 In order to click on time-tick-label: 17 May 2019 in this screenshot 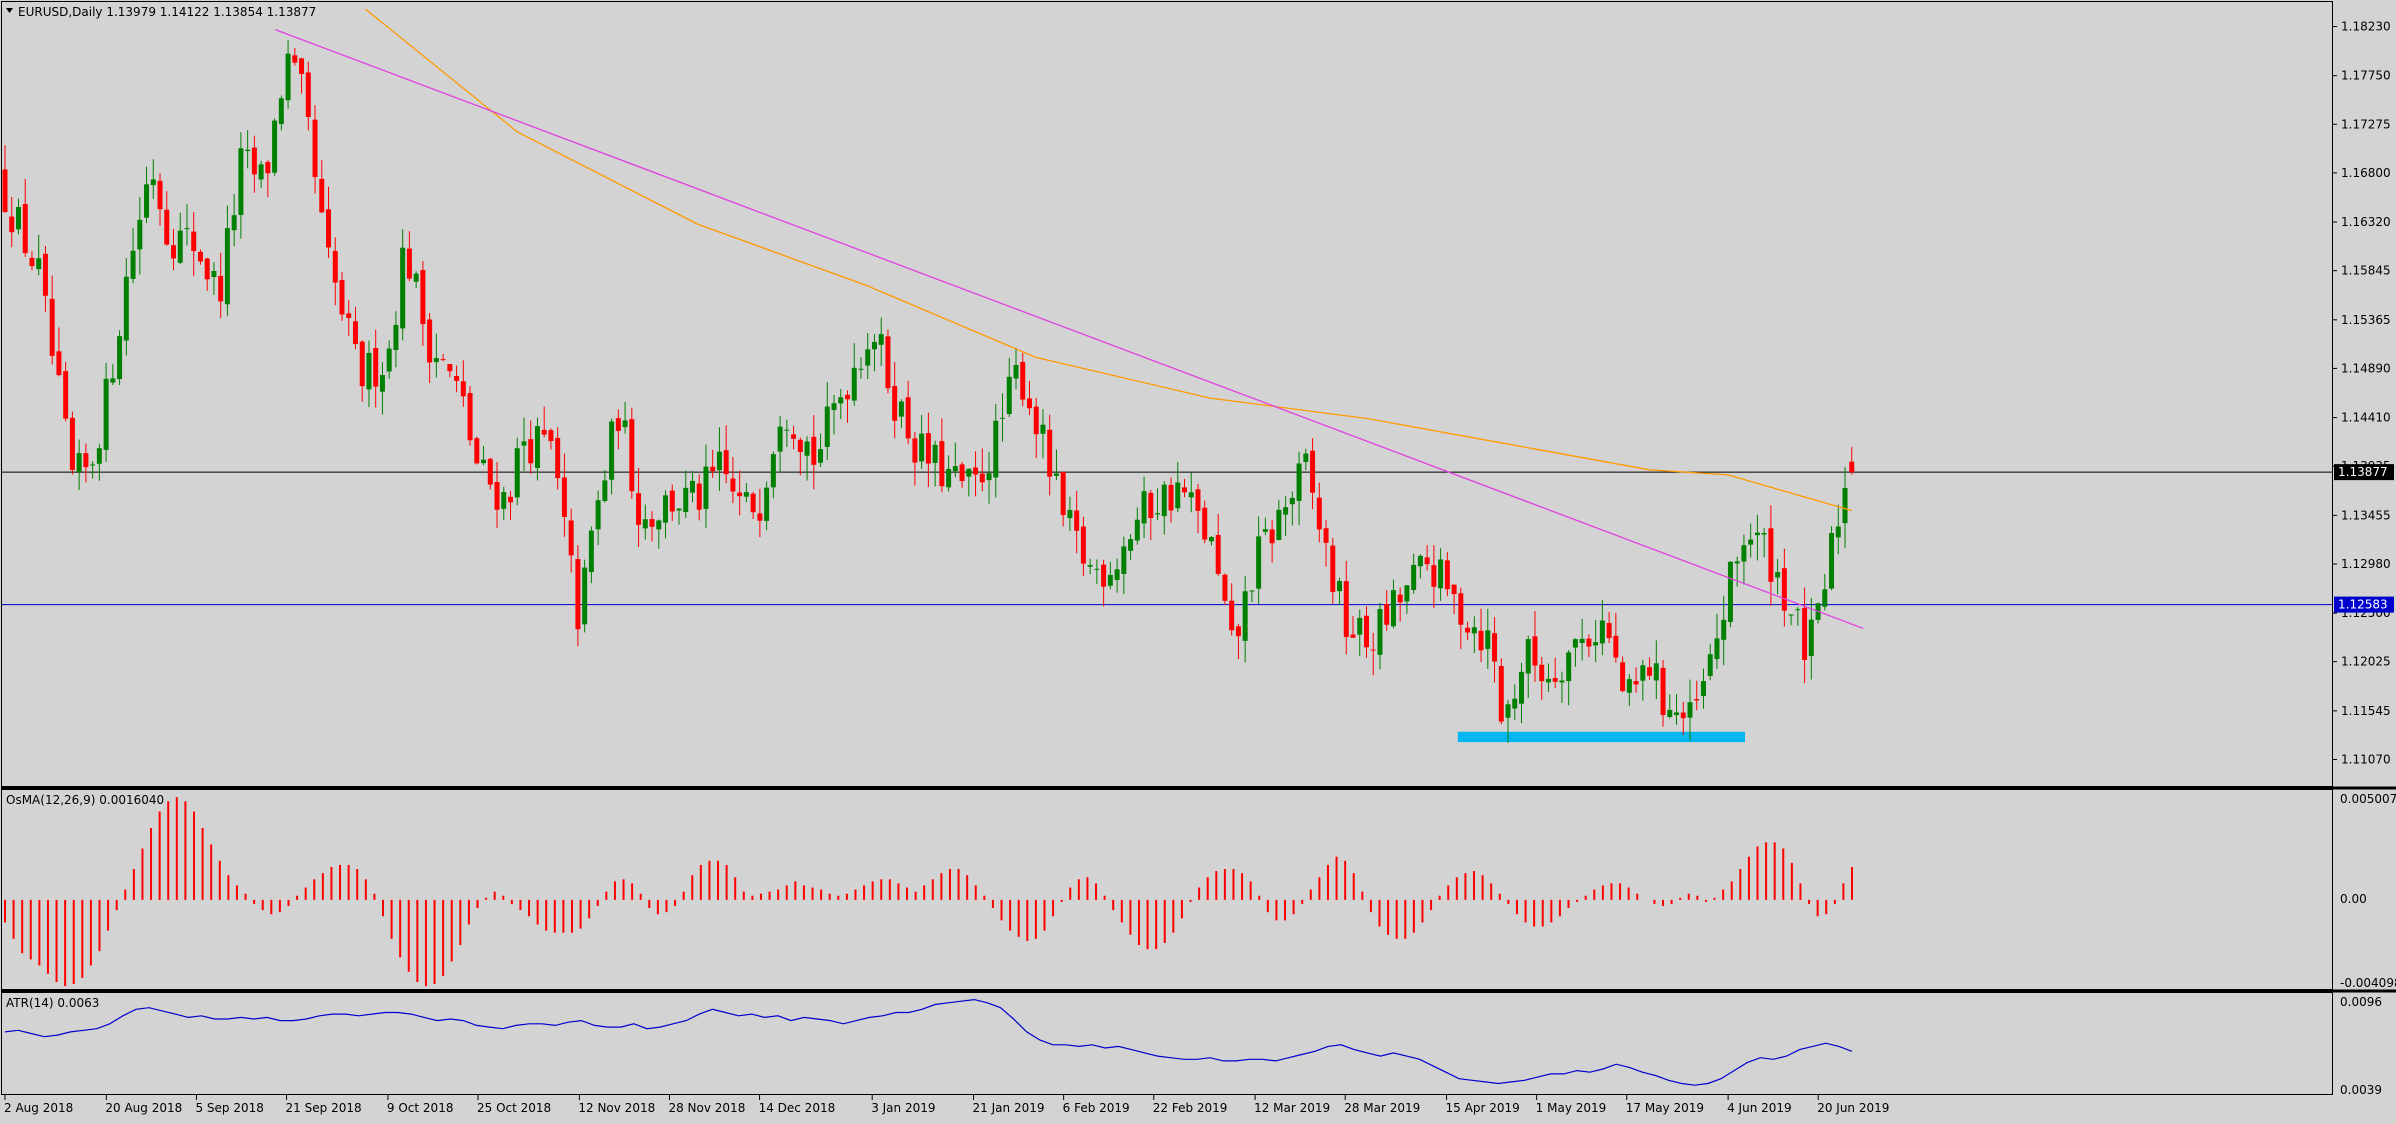, I will do `click(1665, 1108)`.